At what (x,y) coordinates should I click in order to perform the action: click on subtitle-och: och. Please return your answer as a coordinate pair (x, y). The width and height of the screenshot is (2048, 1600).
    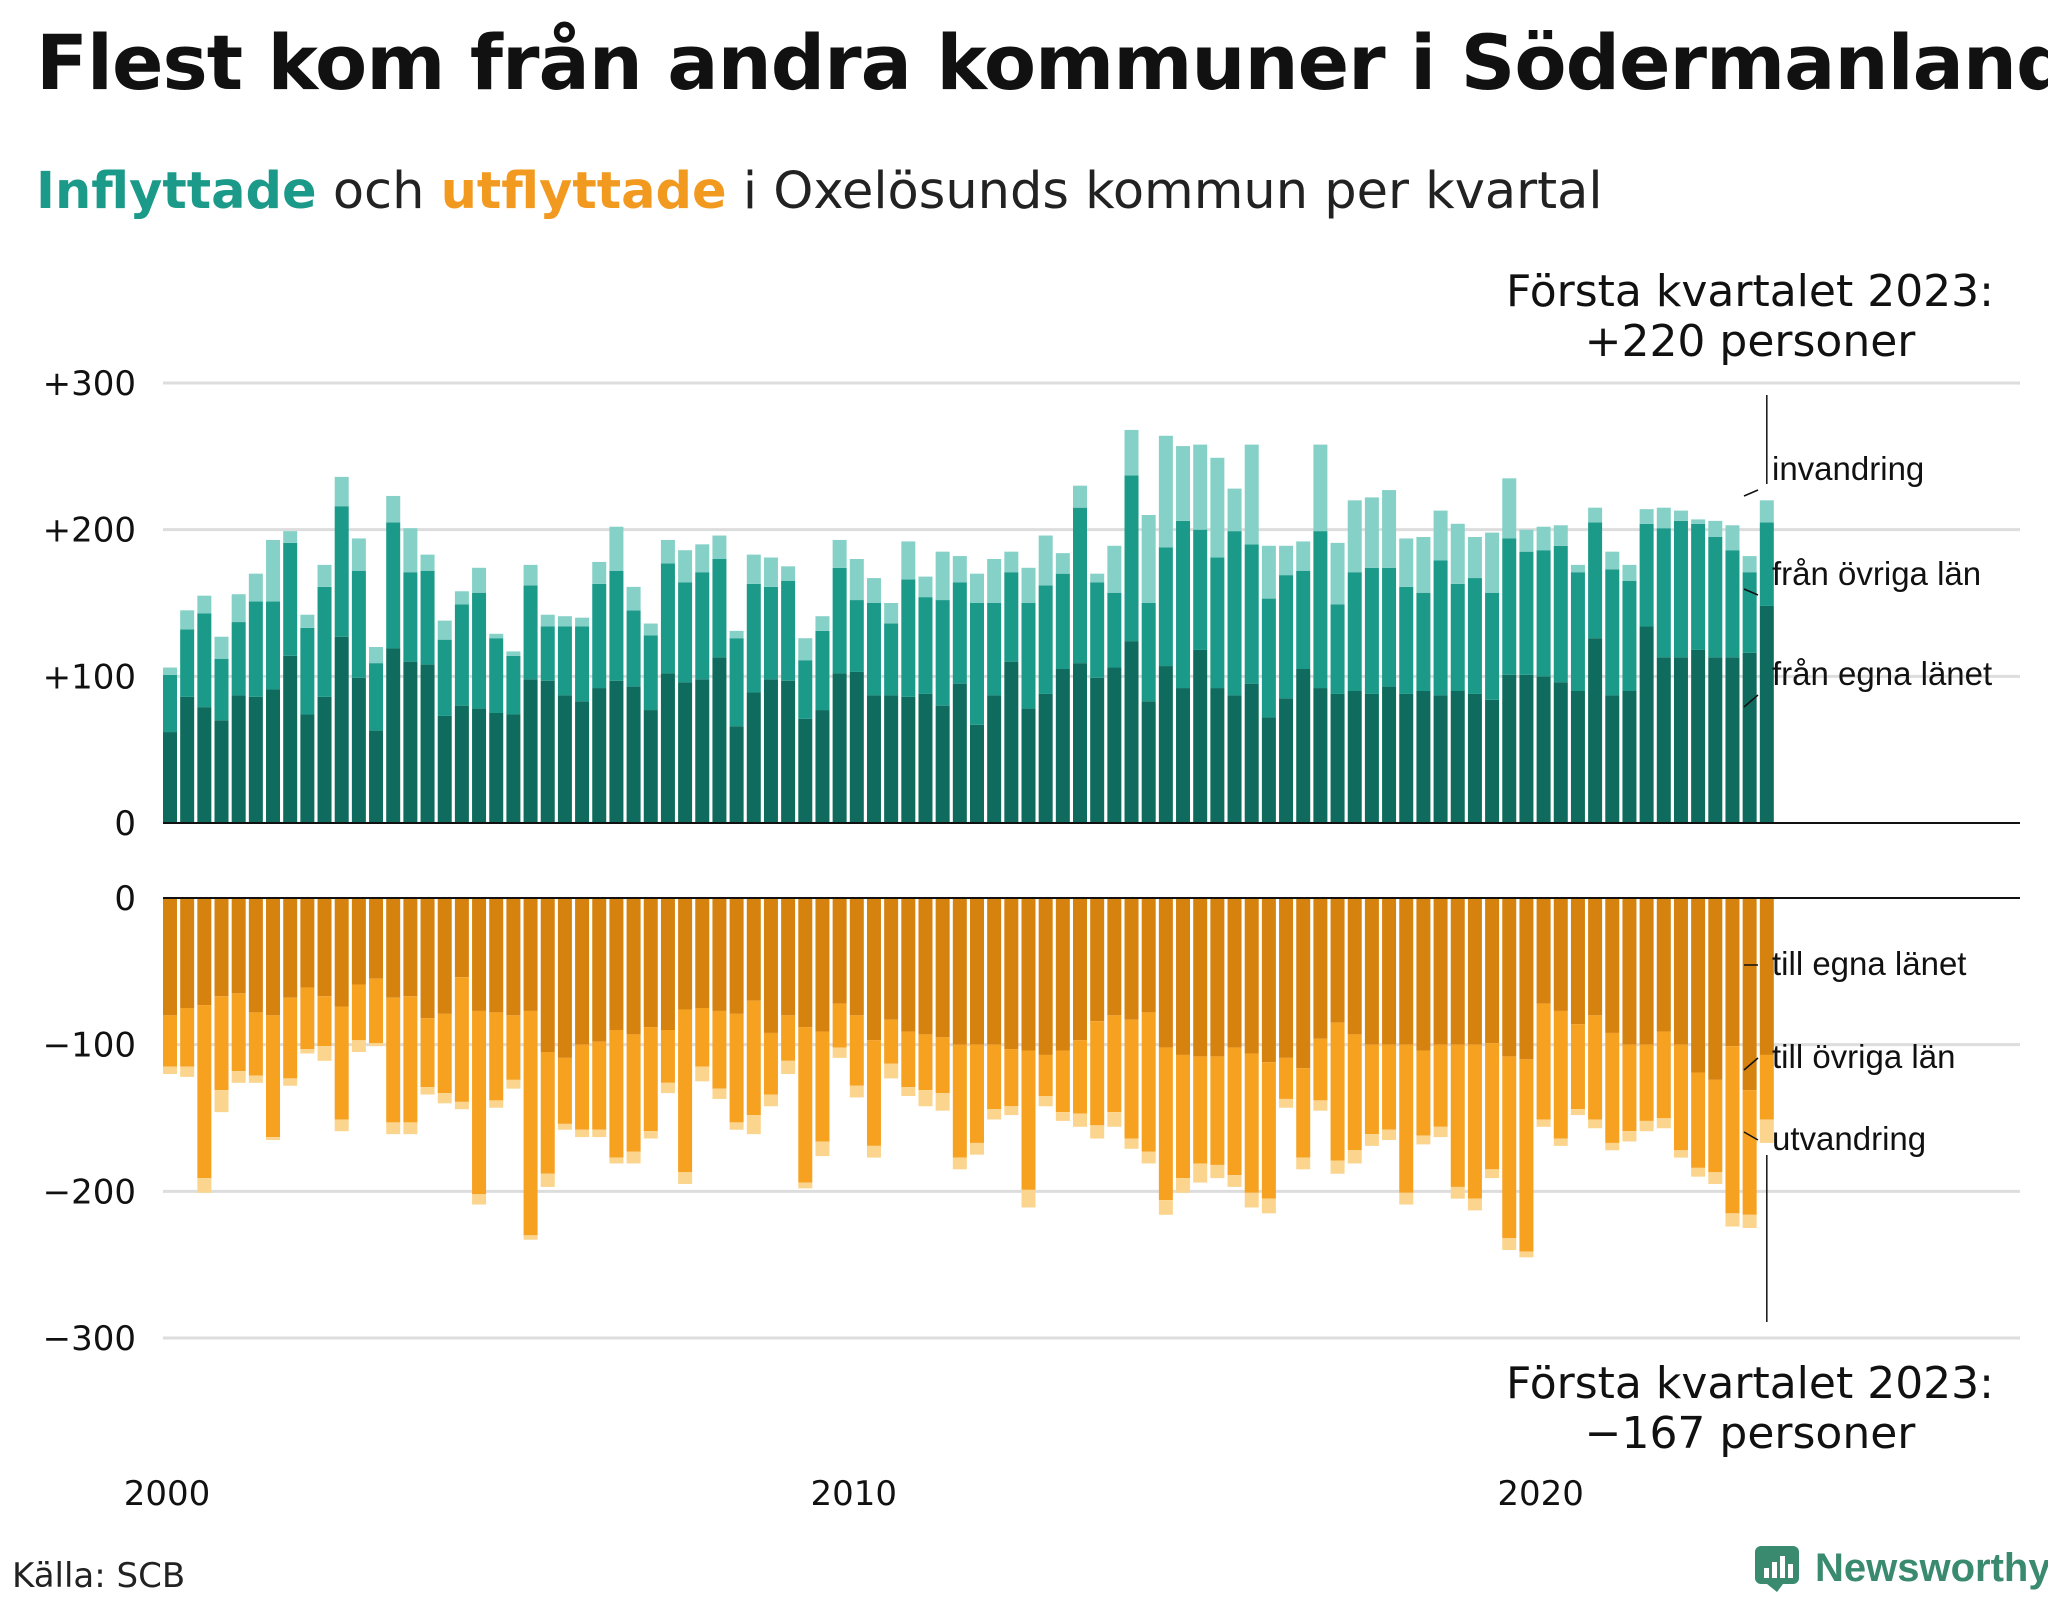
    Looking at the image, I should click on (378, 191).